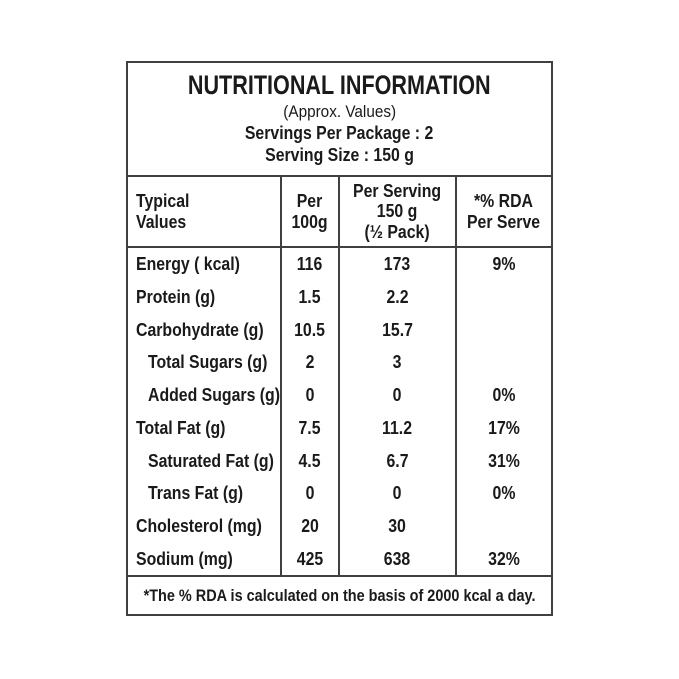  What do you see at coordinates (339, 111) in the screenshot?
I see `panel-subtitle: (Approx. Values)` at bounding box center [339, 111].